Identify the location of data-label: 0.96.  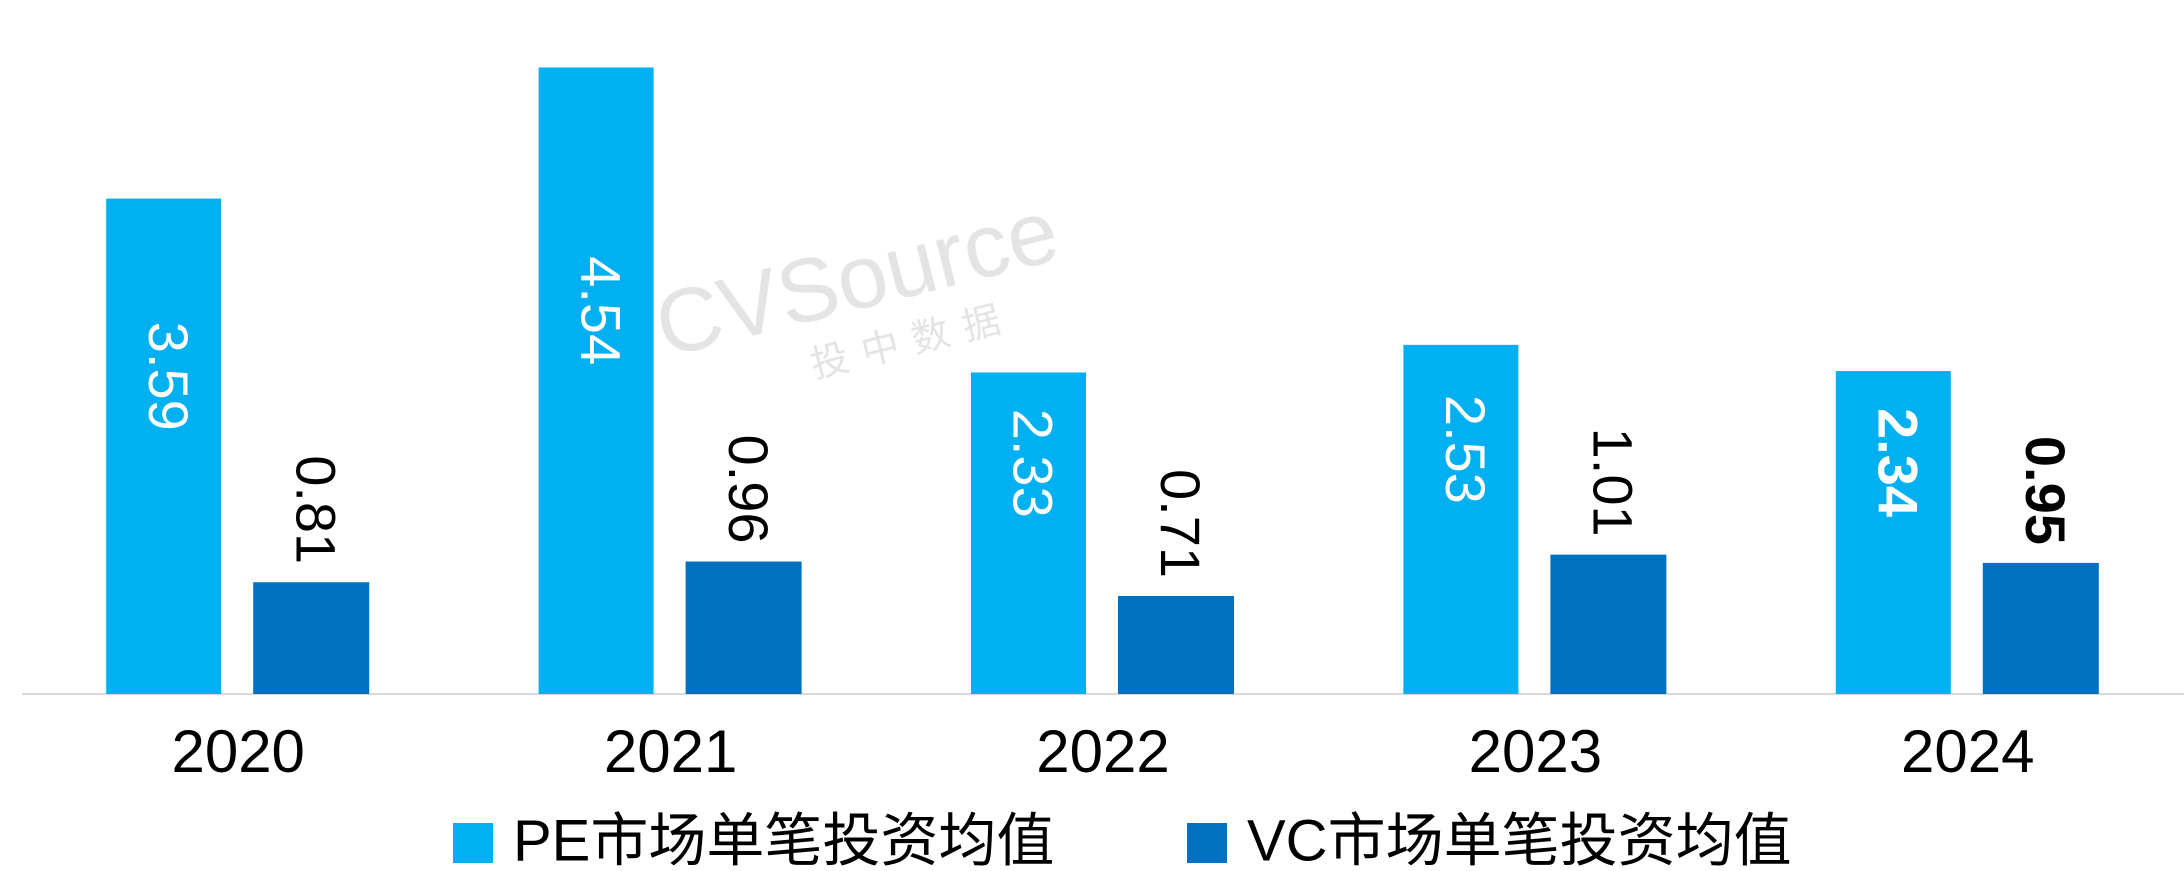
(748, 489).